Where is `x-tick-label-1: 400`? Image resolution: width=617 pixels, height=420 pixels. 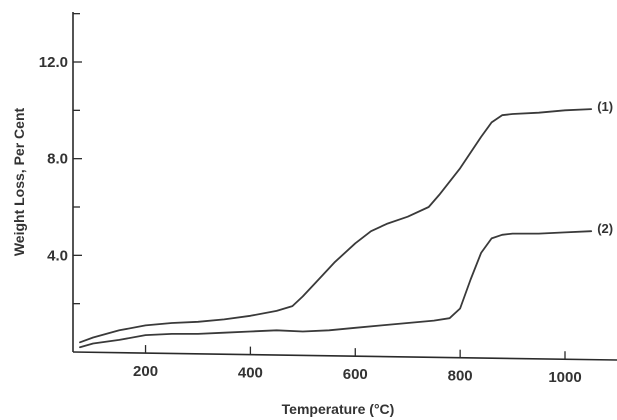 x-tick-label-1: 400 is located at coordinates (250, 373).